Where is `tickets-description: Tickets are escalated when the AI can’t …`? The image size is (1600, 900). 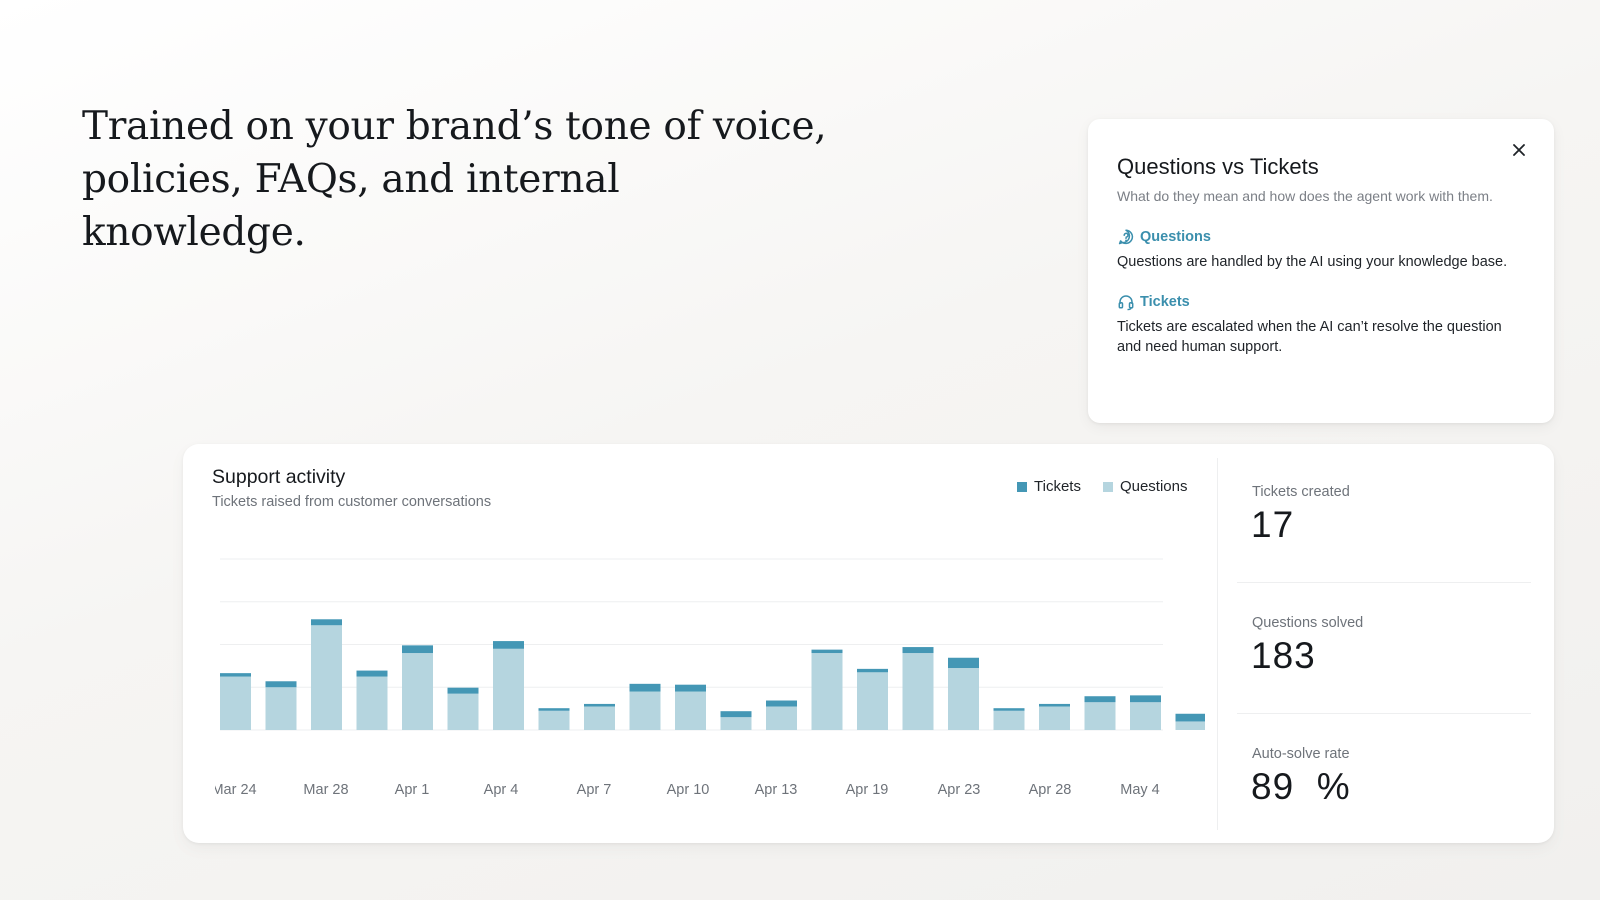 tickets-description: Tickets are escalated when the AI can’t … is located at coordinates (1309, 337).